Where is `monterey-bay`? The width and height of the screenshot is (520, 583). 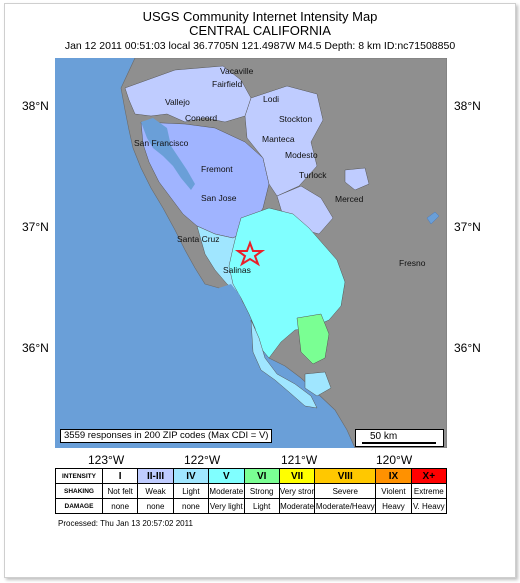 monterey-bay is located at coordinates (232, 302).